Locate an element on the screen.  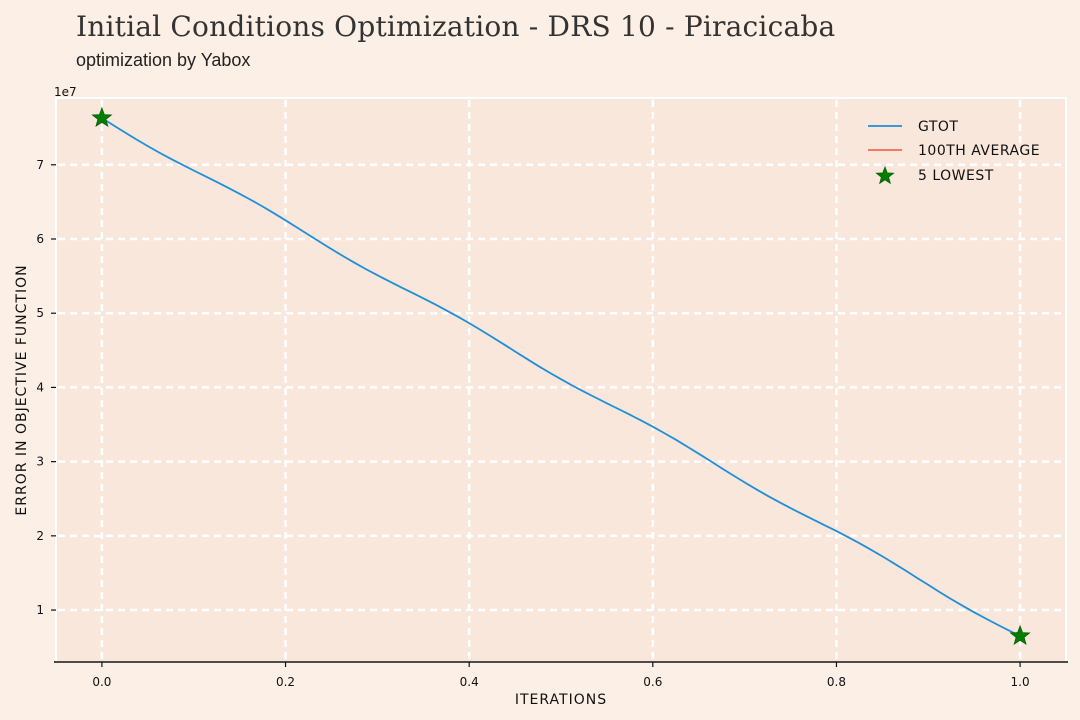
y-tick-label: 1 is located at coordinates (40, 610).